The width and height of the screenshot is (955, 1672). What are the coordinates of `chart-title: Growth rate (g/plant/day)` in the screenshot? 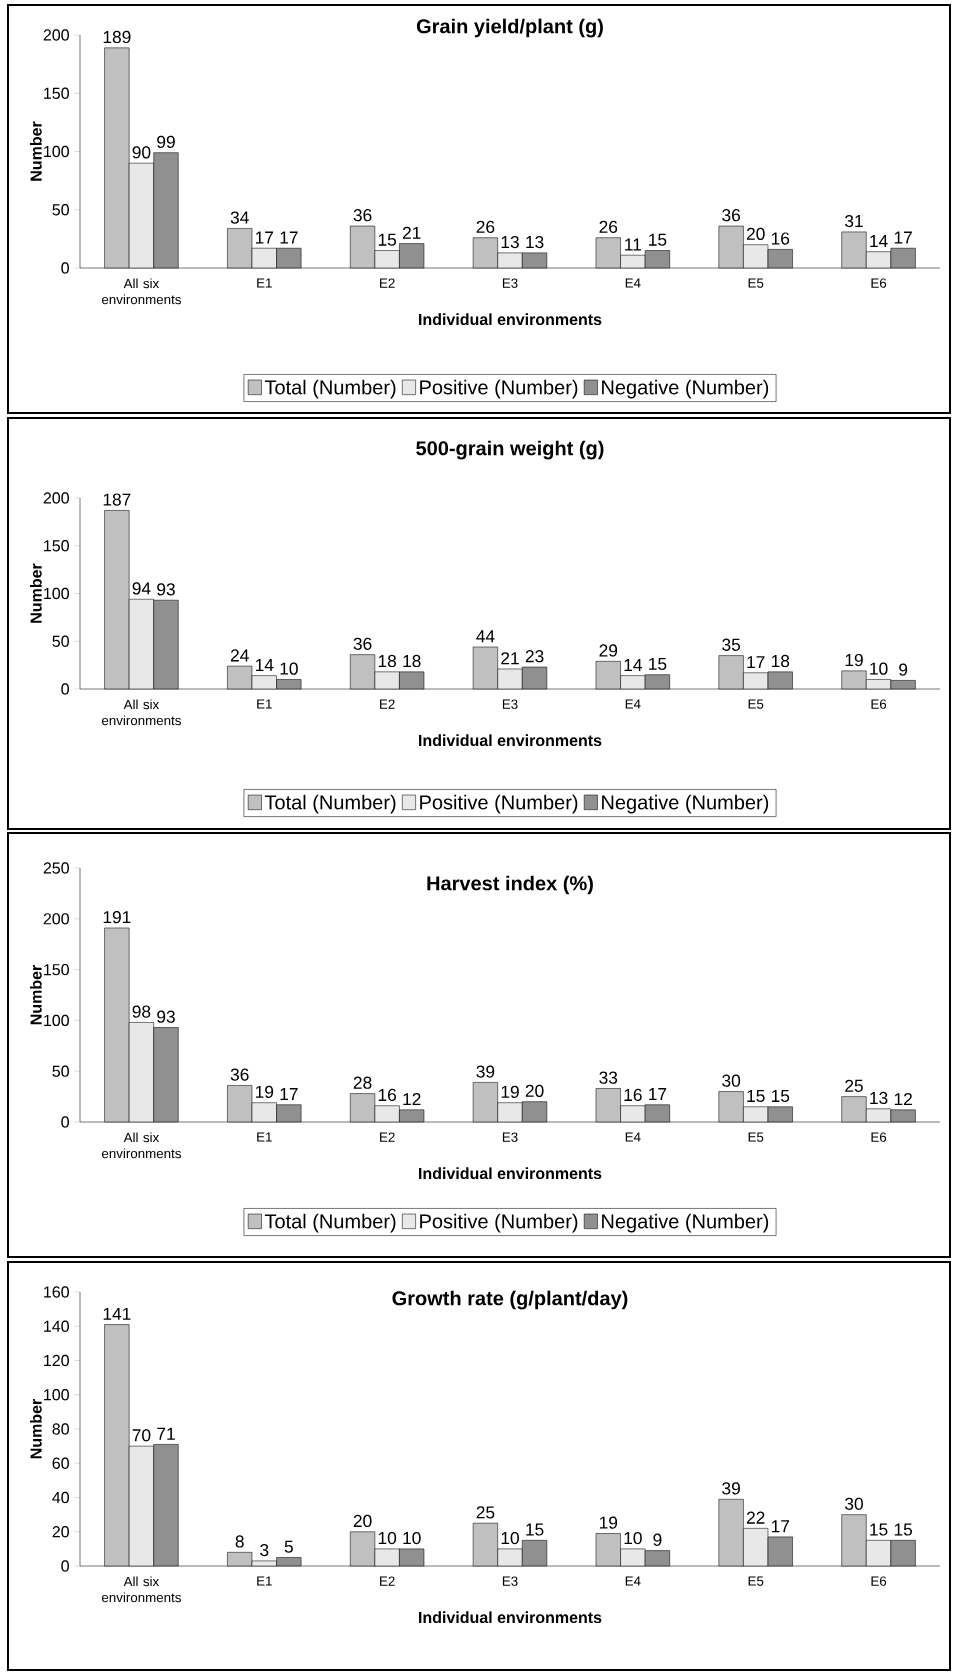 It's located at (510, 1300).